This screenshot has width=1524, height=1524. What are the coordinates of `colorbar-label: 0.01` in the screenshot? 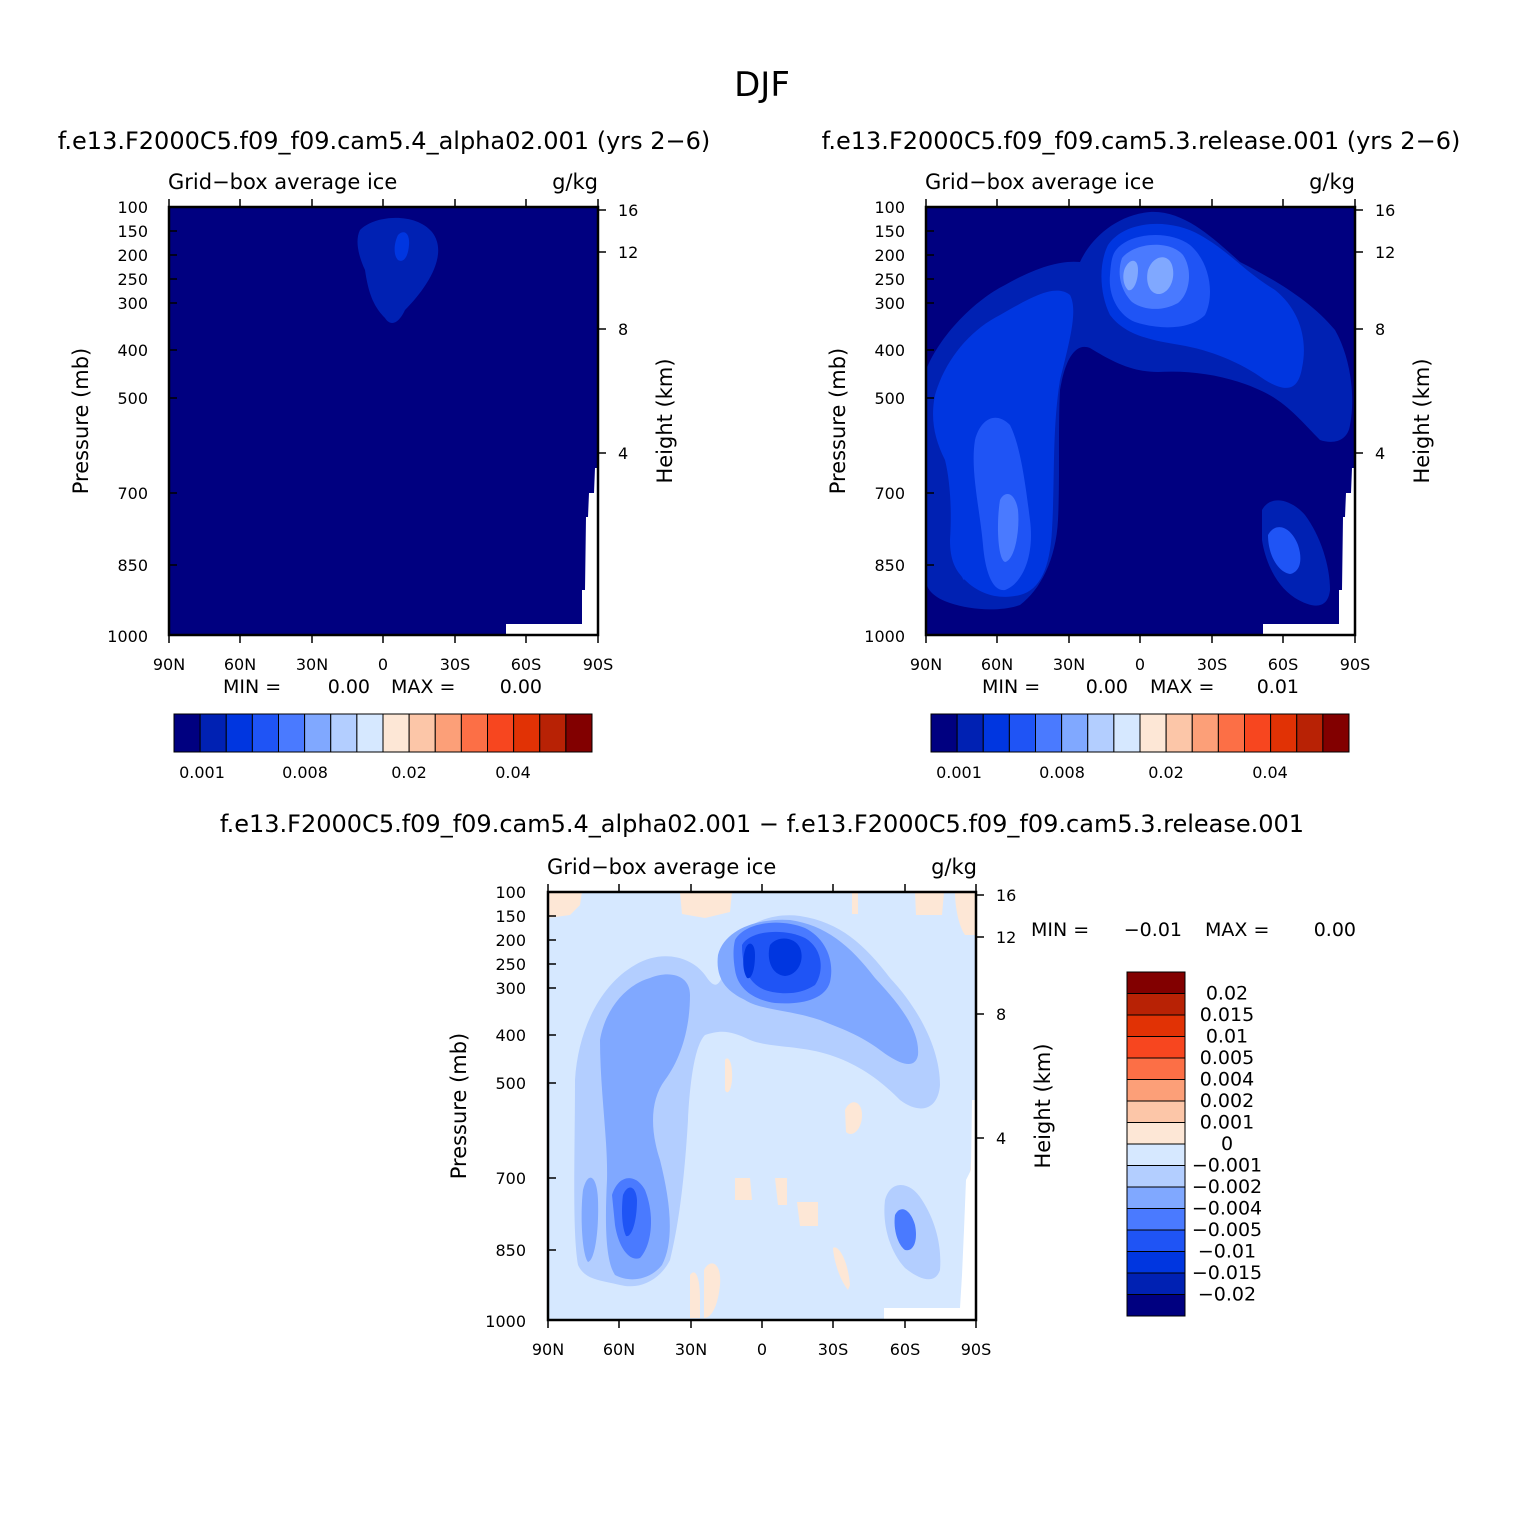 It's located at (1227, 1037).